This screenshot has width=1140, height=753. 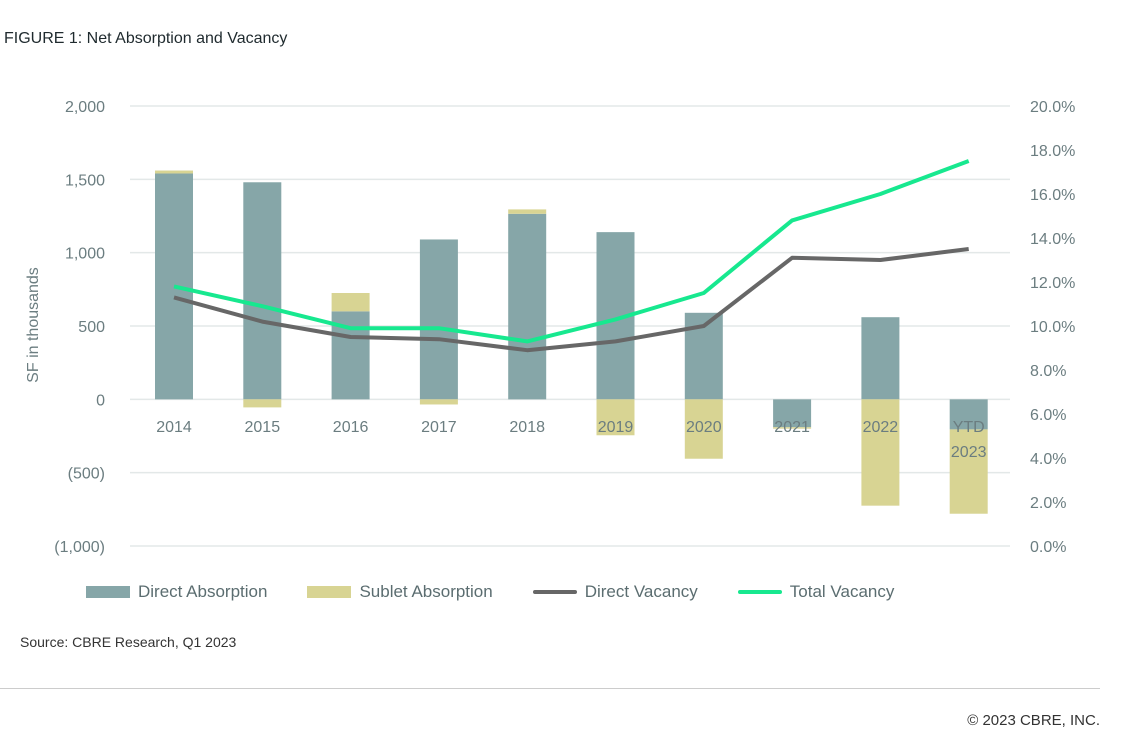 I want to click on y-axis-label: SF in thousands, so click(x=33, y=325).